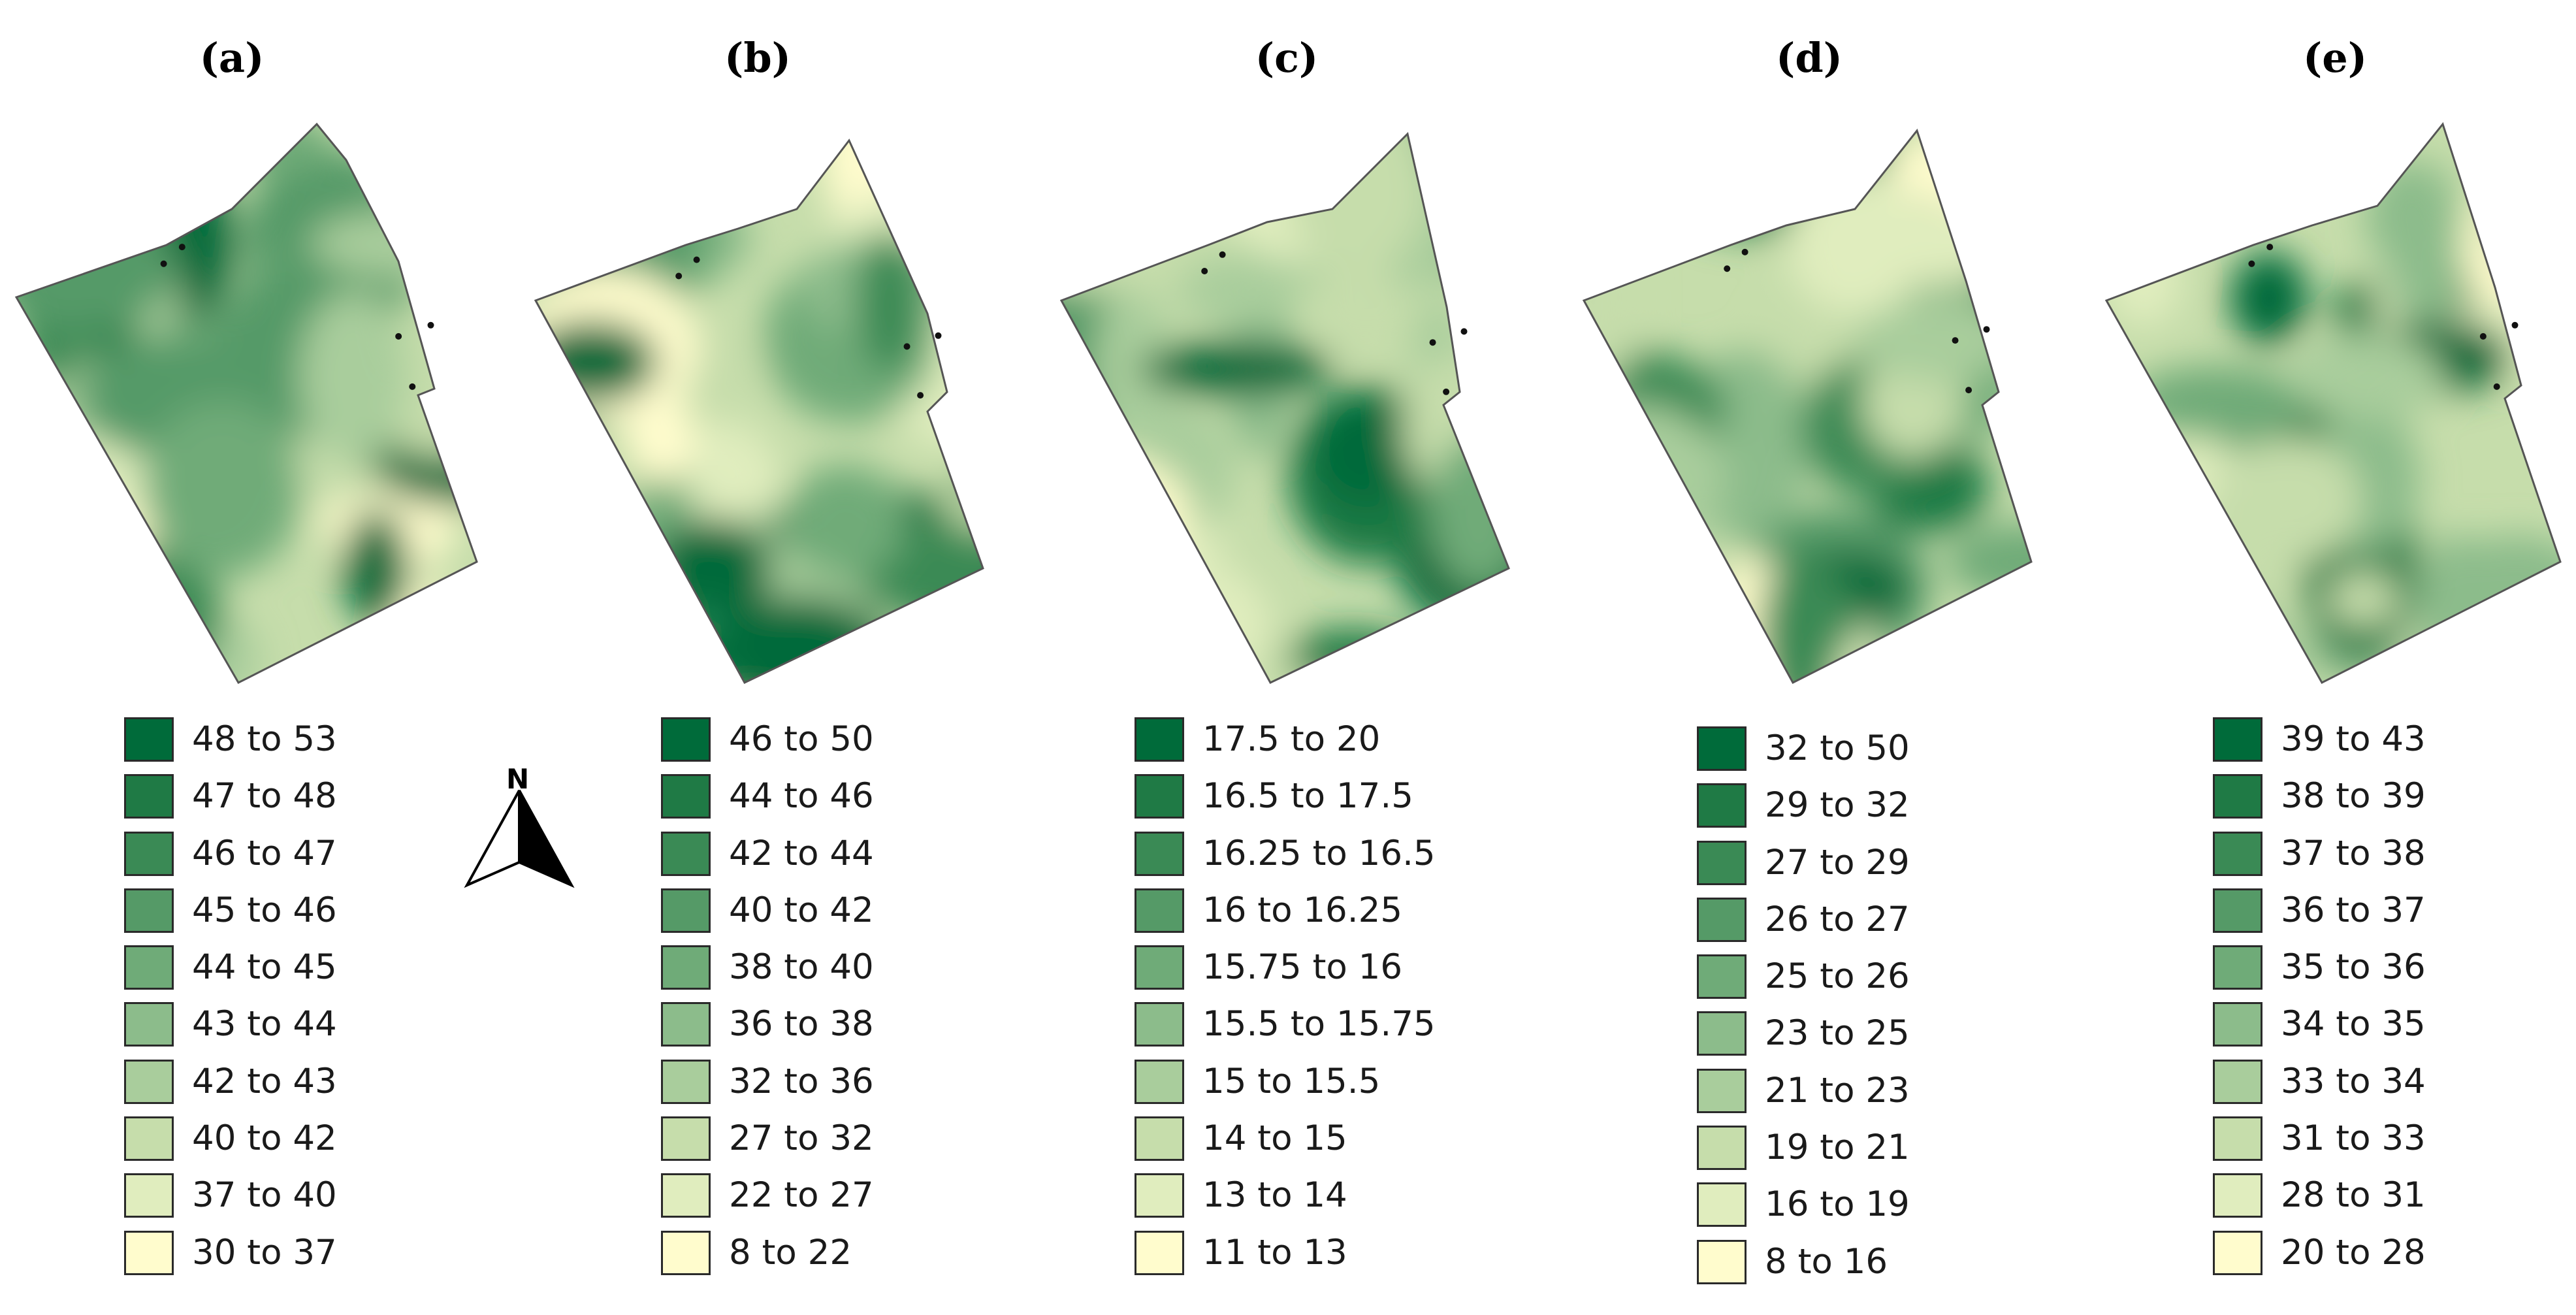  I want to click on legend-label: 38 to 39, so click(2353, 796).